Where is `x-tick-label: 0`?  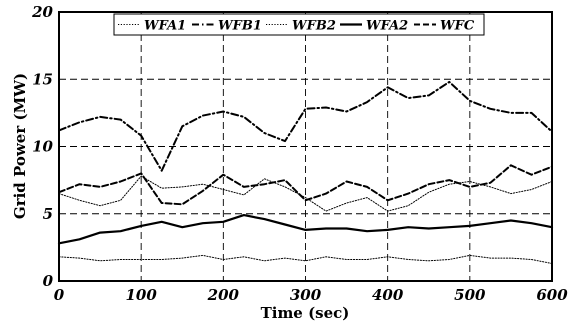
x-tick-label: 0 is located at coordinates (59, 295).